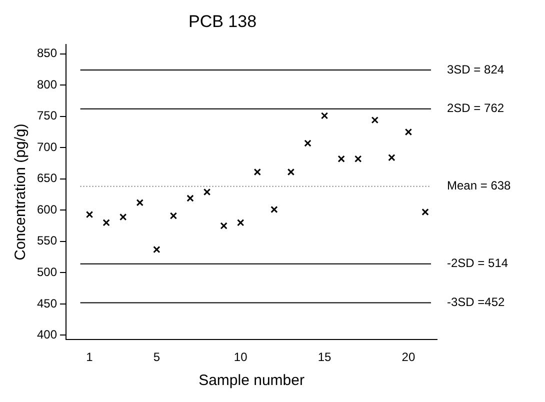 The height and width of the screenshot is (402, 545). I want to click on x-axis-title: Sample number, so click(251, 381).